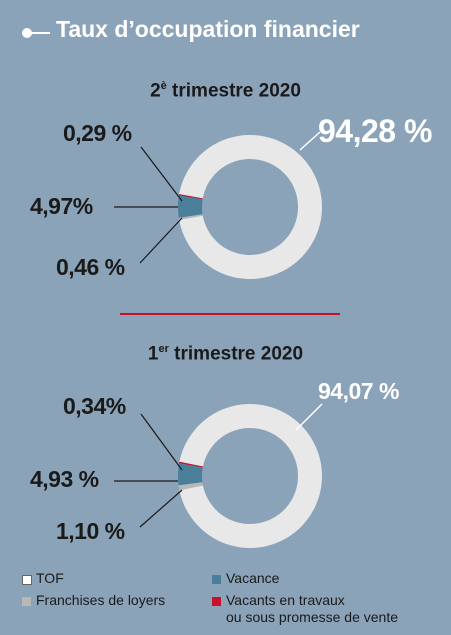 Image resolution: width=451 pixels, height=635 pixels. I want to click on chart-1-slice-vacance, so click(190, 206).